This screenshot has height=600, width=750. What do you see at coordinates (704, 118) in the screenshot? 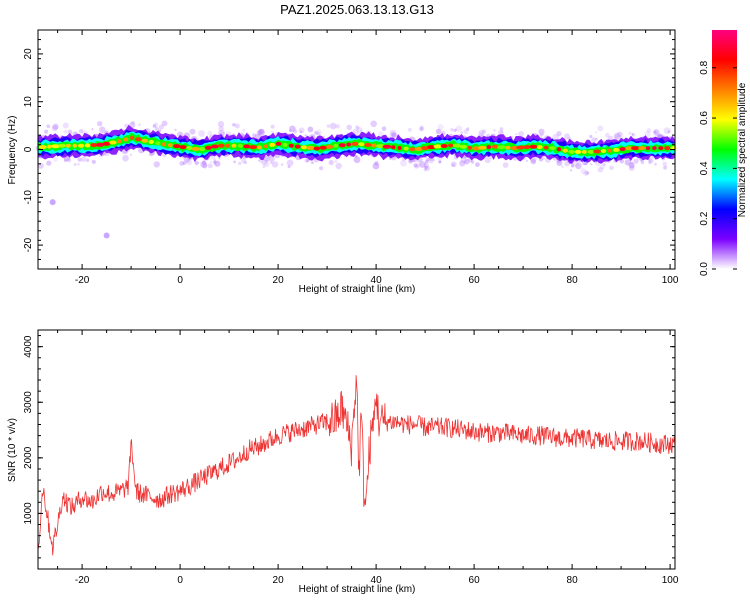
I see `colorbar-tick-label: 0.6` at bounding box center [704, 118].